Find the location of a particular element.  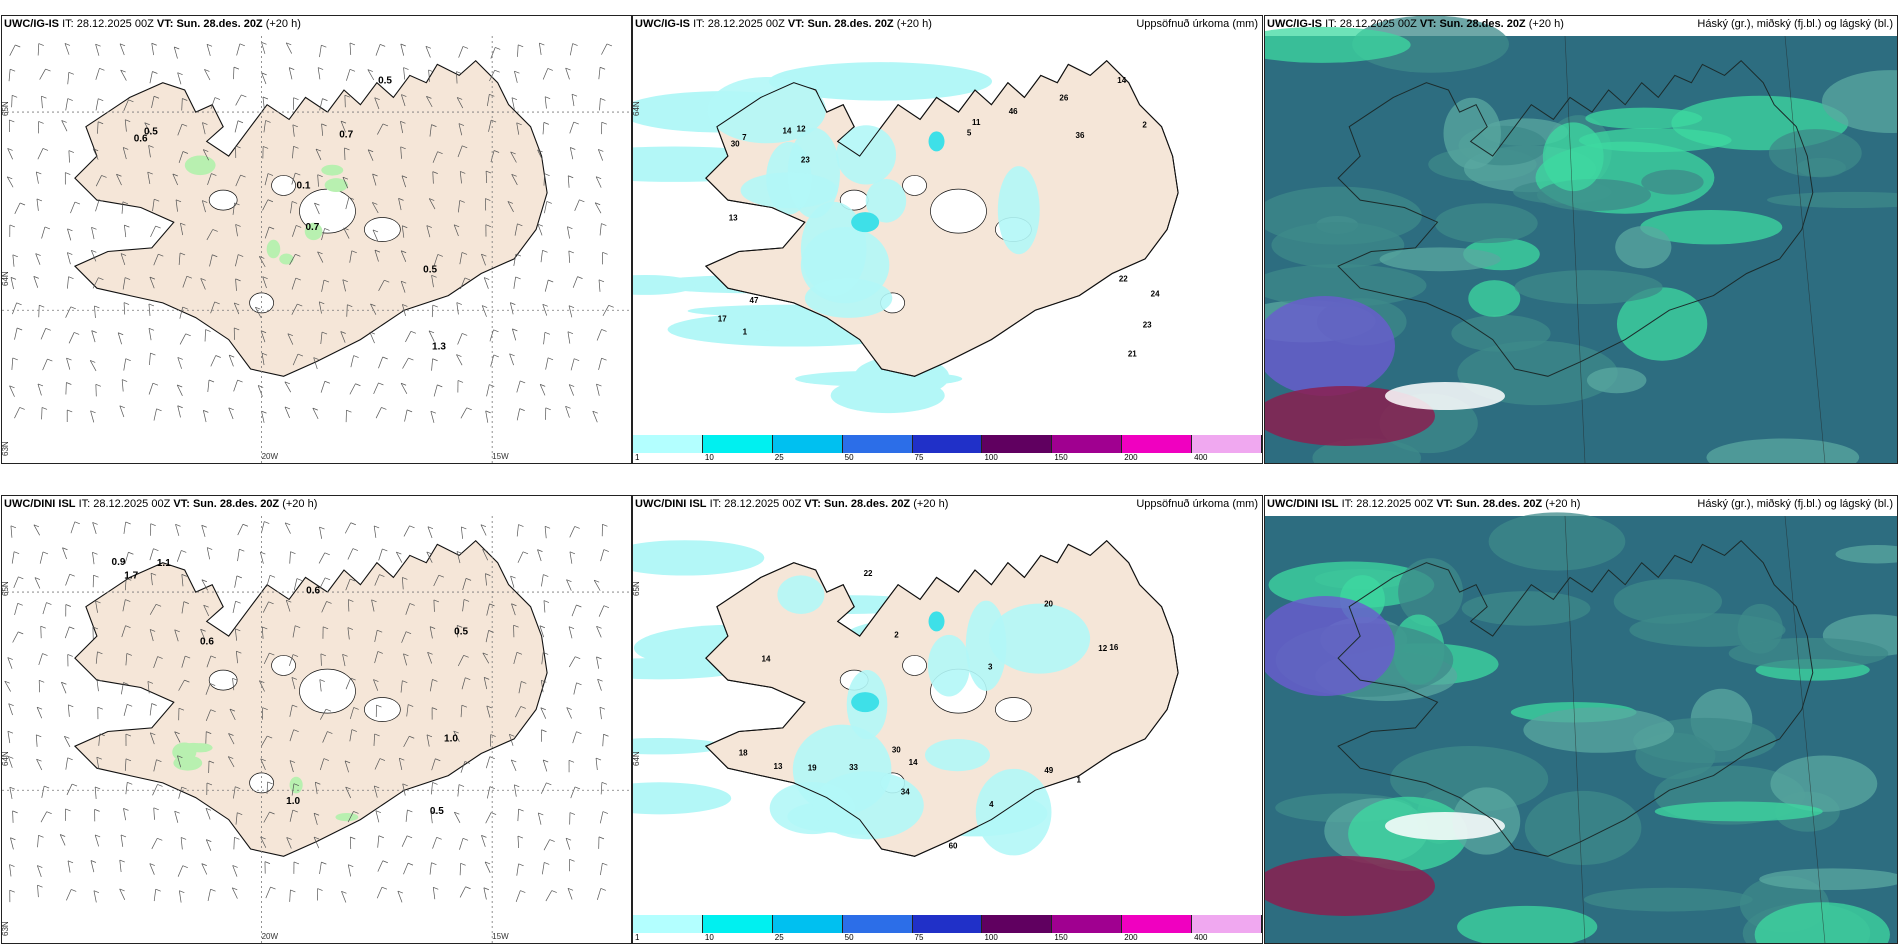

vt-value: Sun. 28.des. 20Z is located at coordinates (1499, 504).